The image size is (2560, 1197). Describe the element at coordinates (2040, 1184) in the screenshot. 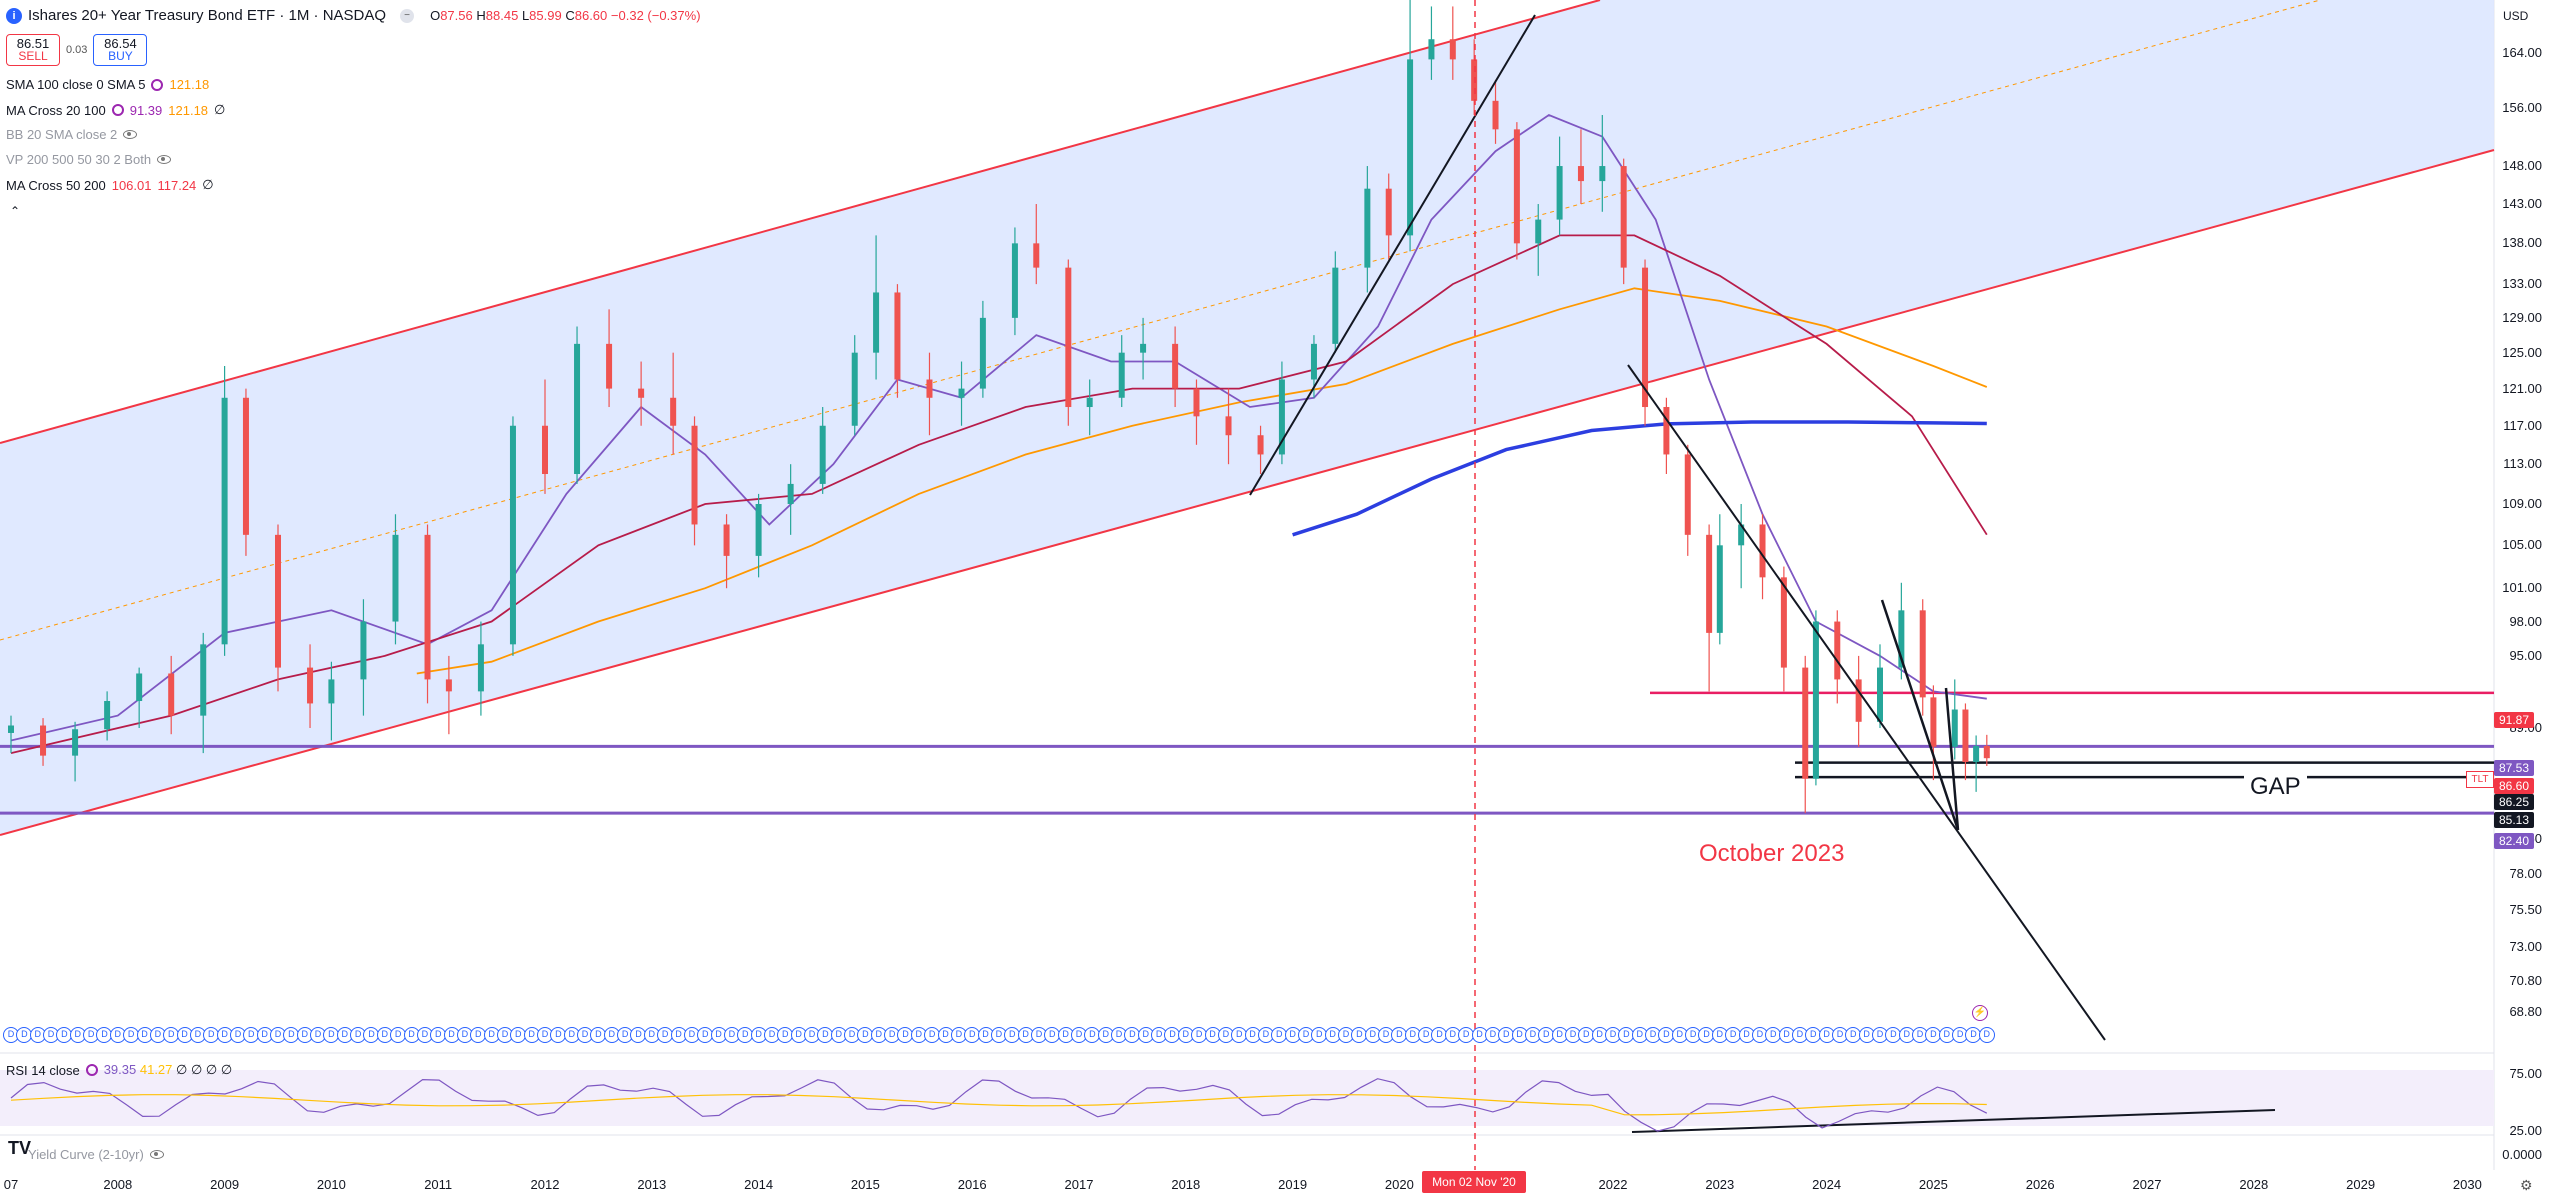

I see `year-label: 2026` at that location.